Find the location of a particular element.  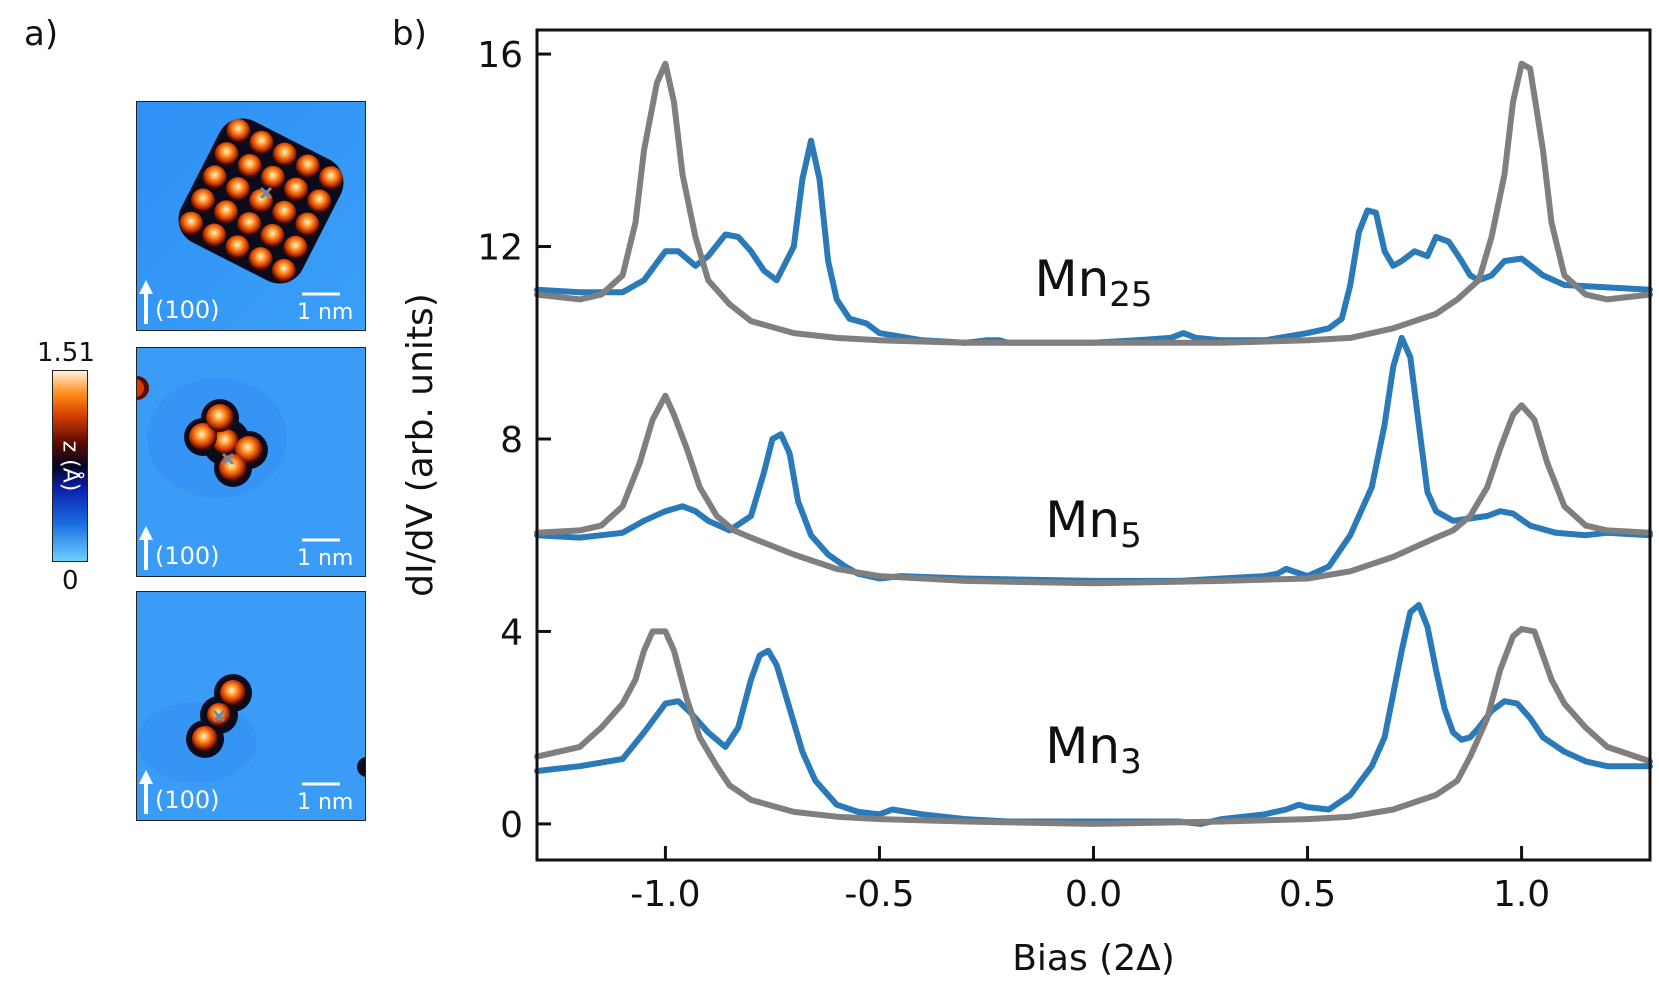

stm-topography-mn3 is located at coordinates (251, 706).